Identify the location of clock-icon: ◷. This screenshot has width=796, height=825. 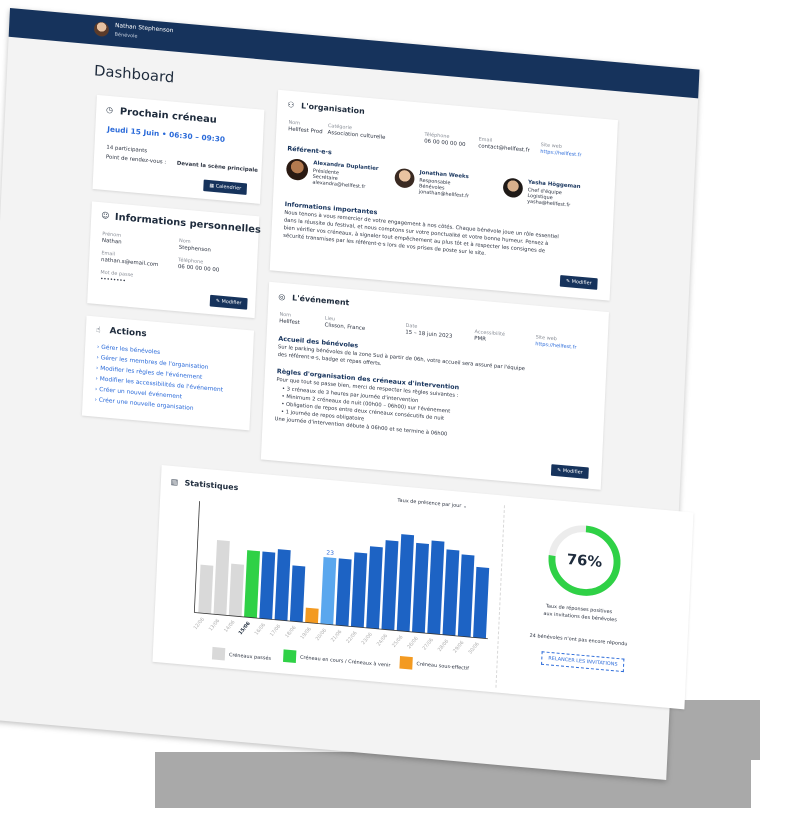
(109, 110).